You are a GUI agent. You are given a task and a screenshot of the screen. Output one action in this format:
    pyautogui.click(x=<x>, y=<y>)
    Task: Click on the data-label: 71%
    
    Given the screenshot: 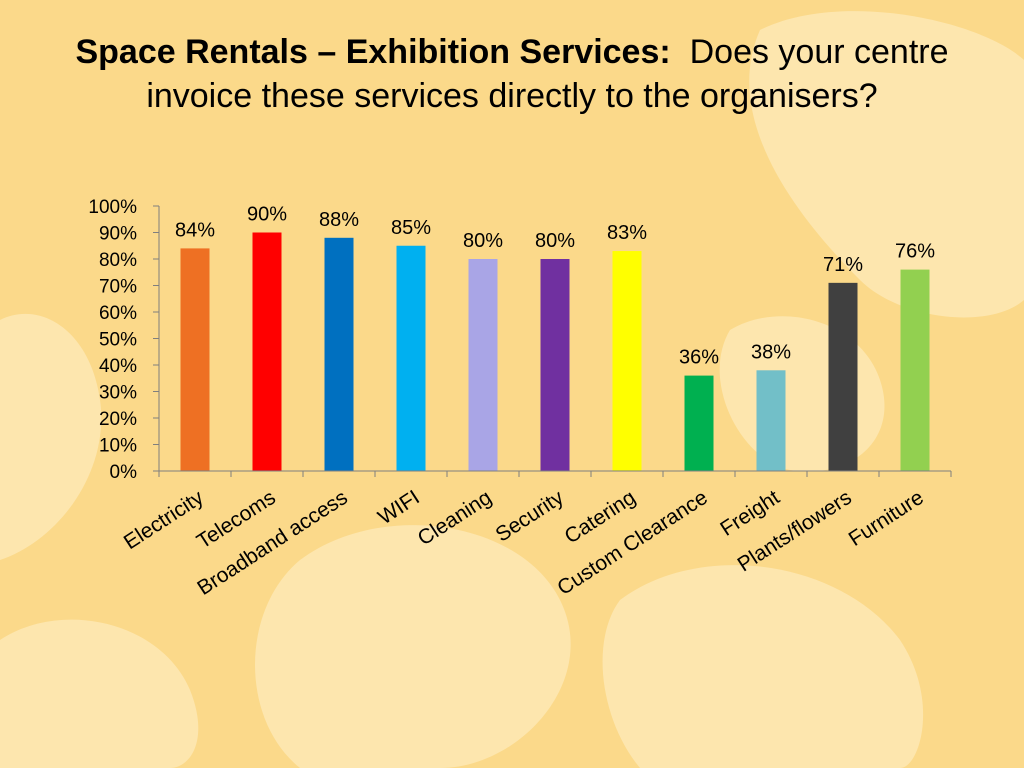 What is the action you would take?
    pyautogui.click(x=843, y=265)
    